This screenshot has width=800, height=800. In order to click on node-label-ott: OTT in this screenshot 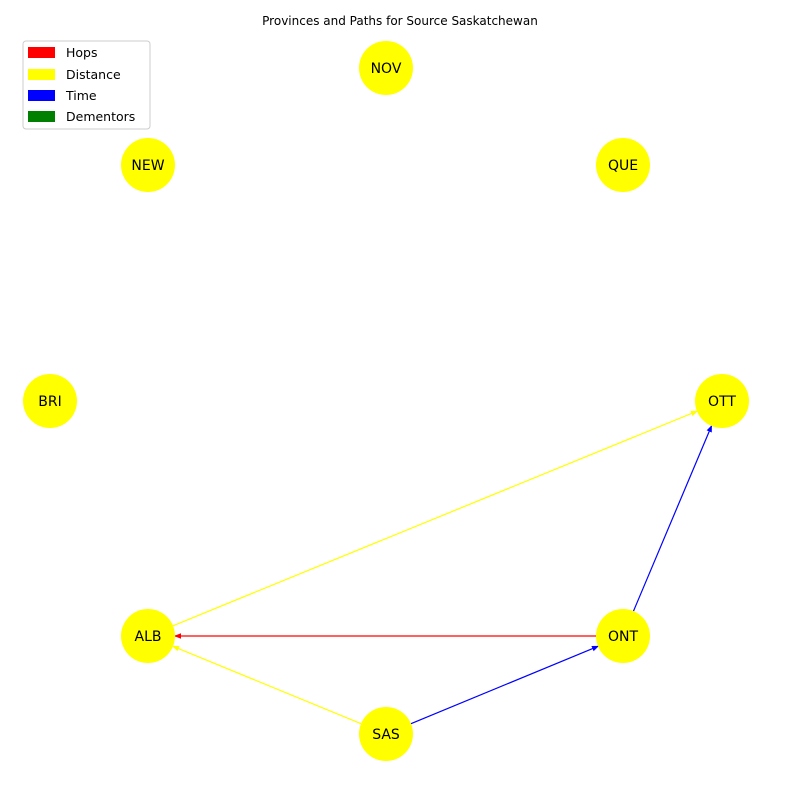, I will do `click(722, 402)`.